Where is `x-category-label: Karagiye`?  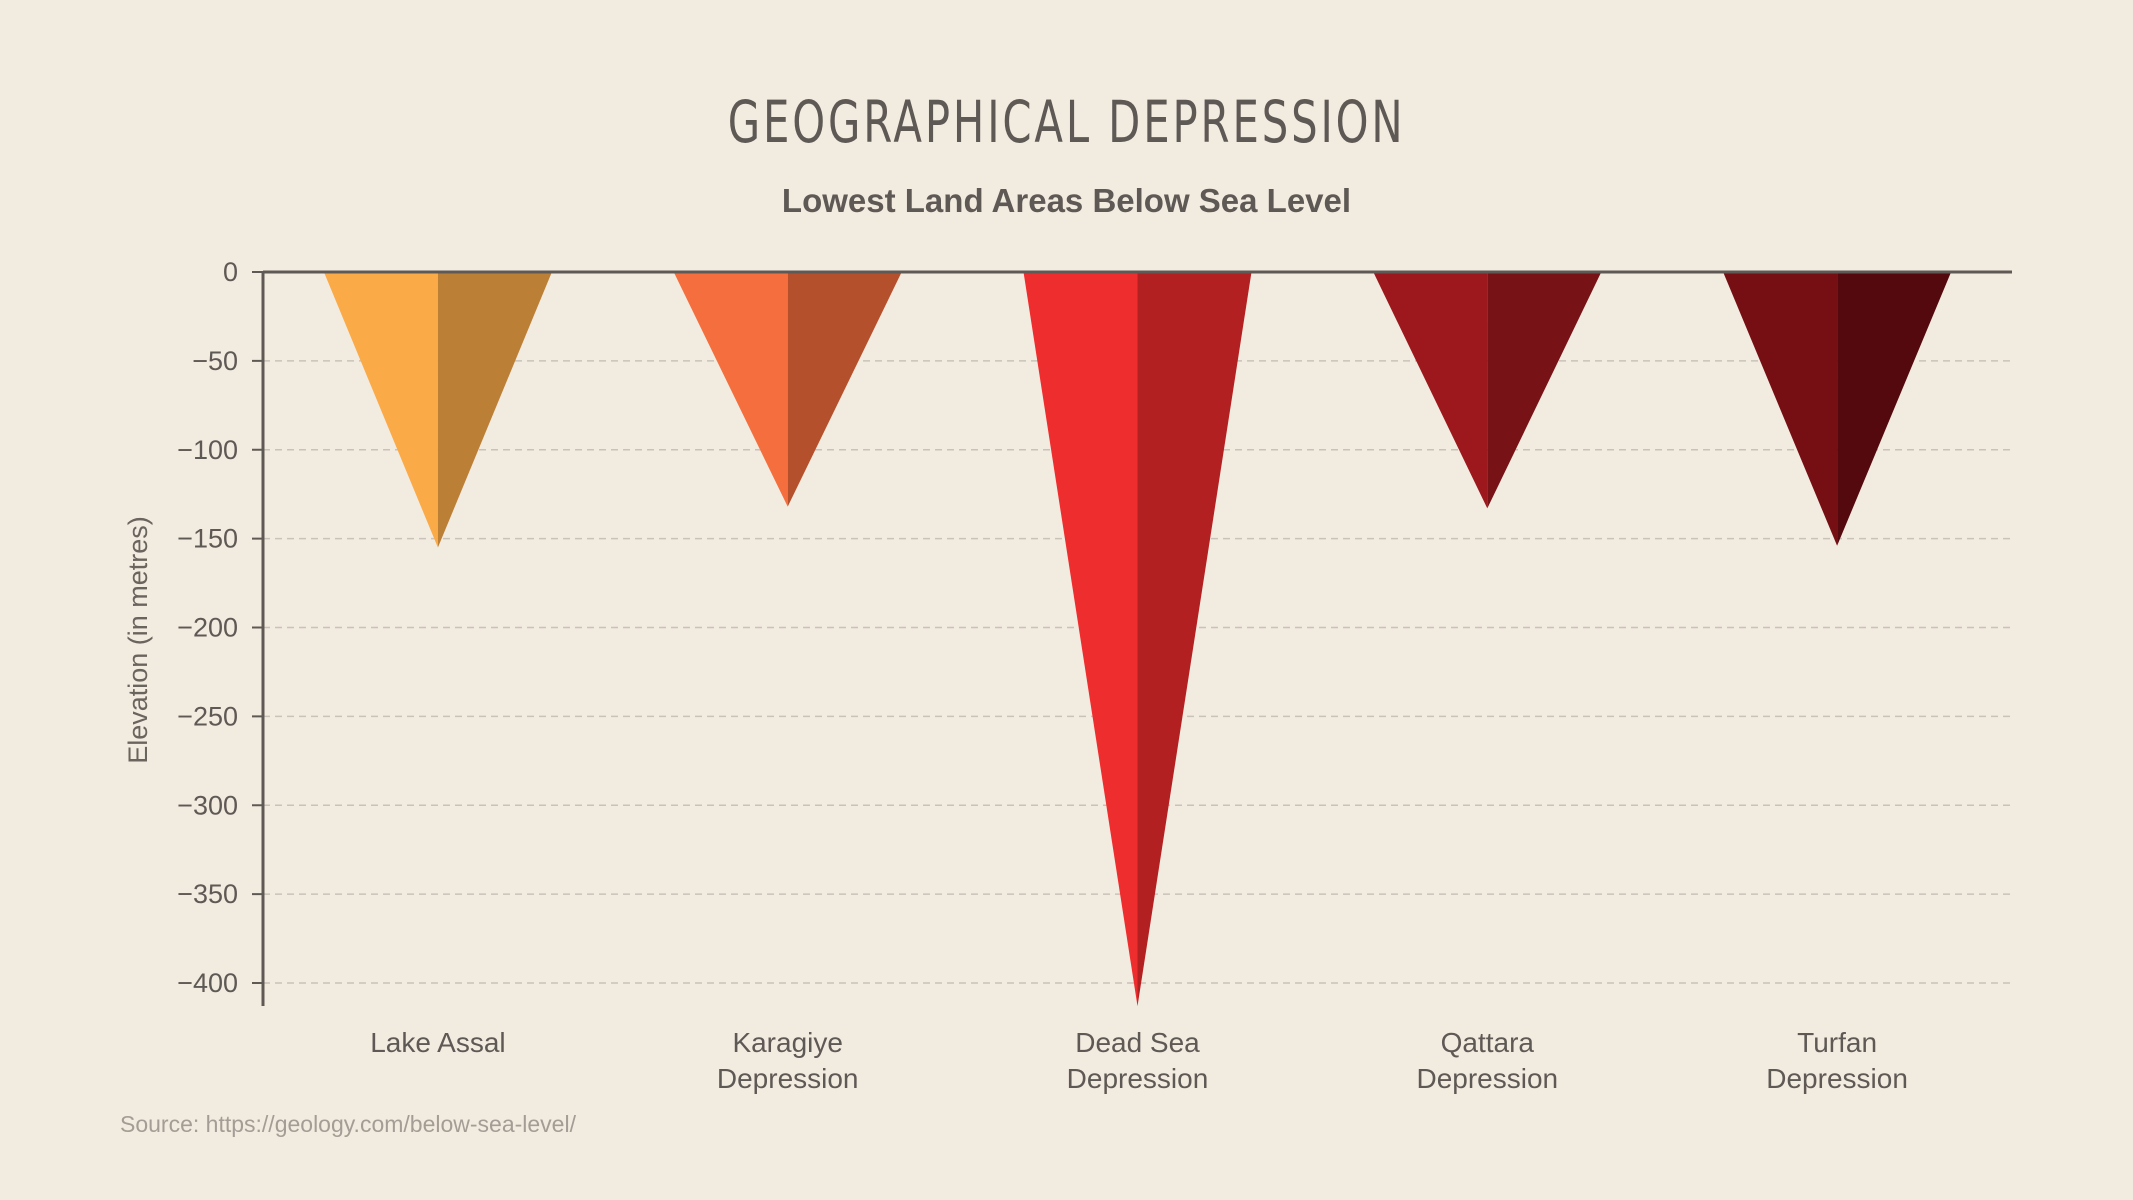
x-category-label: Karagiye is located at coordinates (787, 1042).